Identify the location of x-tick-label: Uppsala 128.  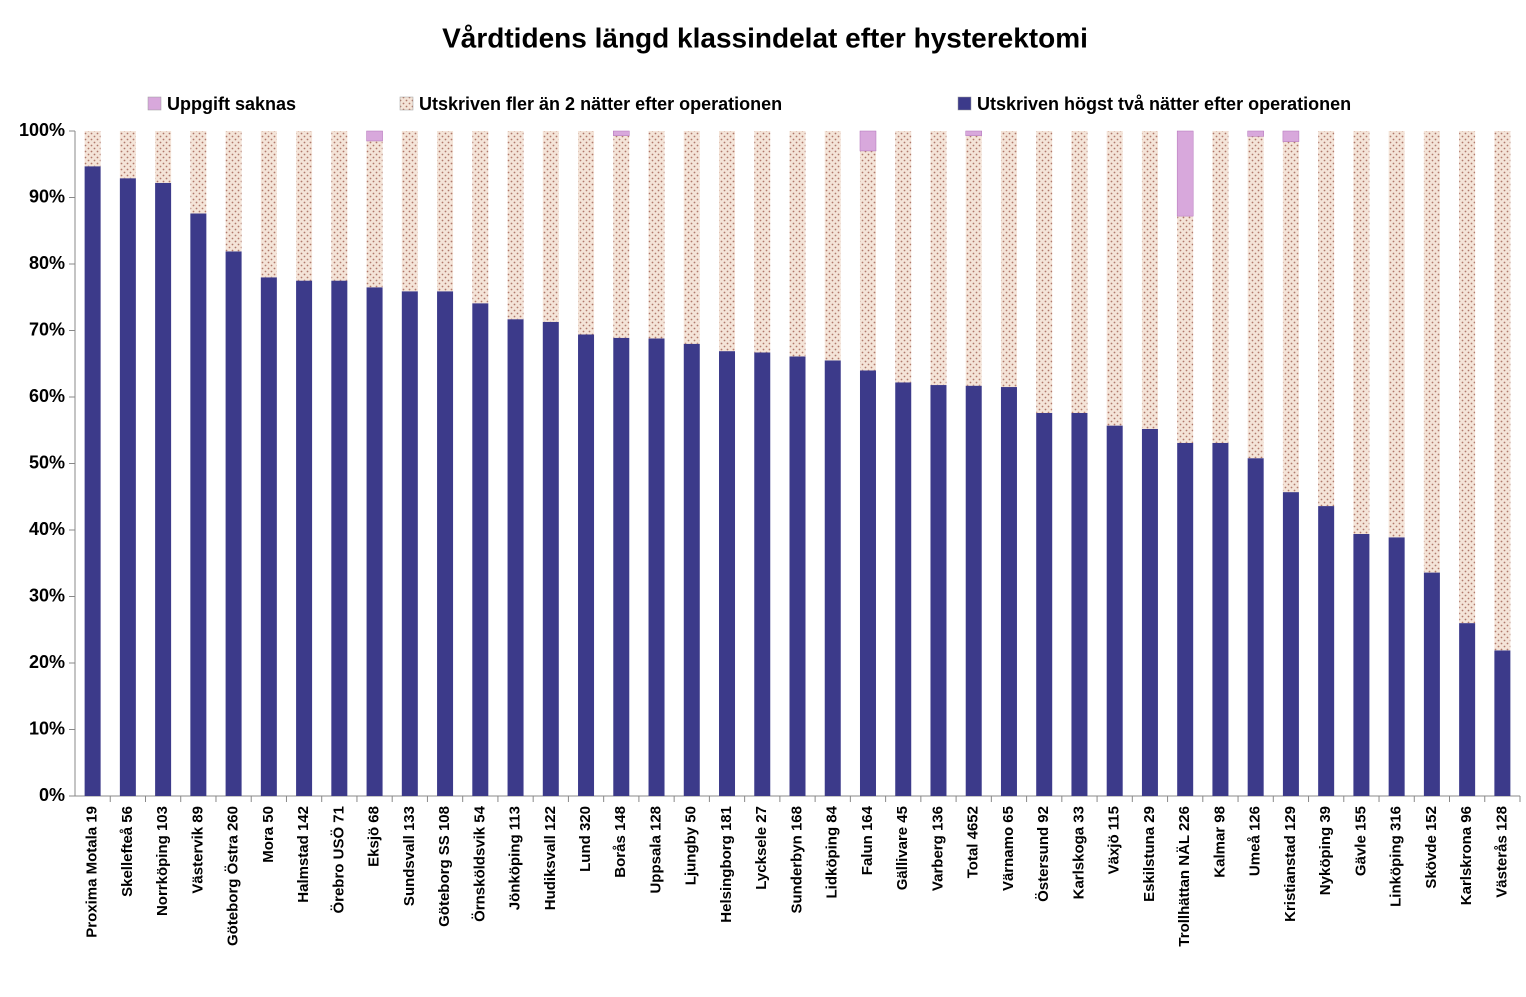
(655, 850).